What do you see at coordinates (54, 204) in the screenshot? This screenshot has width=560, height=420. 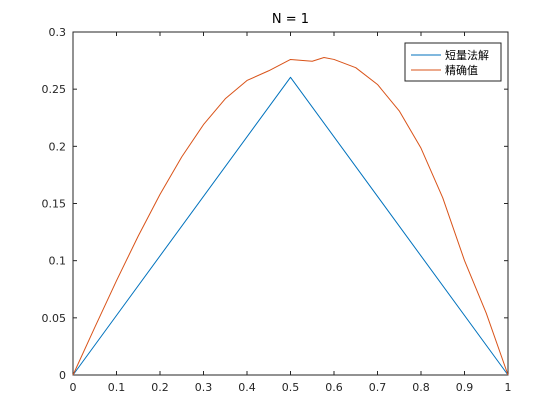 I see `y-tick-label: 0.15` at bounding box center [54, 204].